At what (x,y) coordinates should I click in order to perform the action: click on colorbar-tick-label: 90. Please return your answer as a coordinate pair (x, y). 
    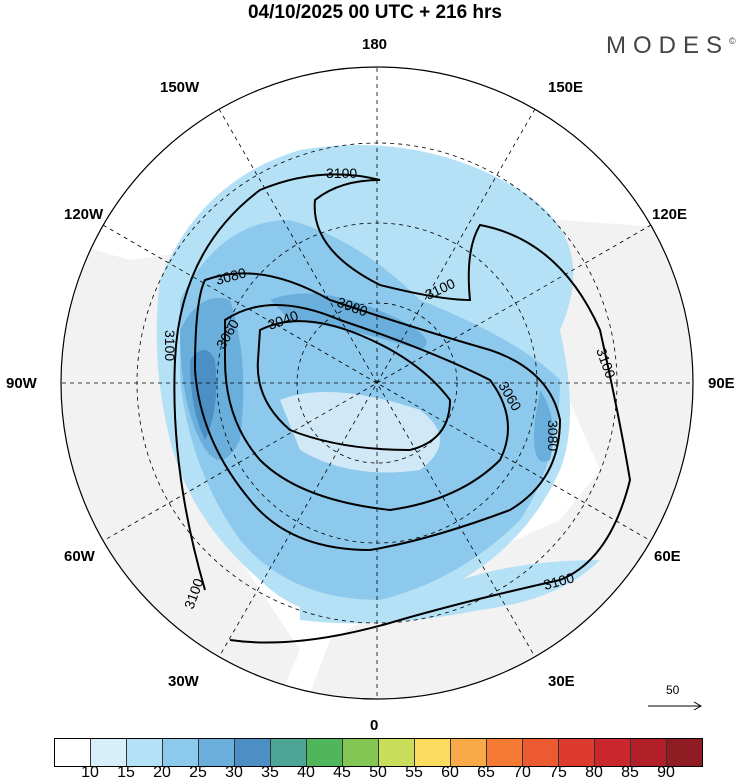
    Looking at the image, I should click on (666, 772).